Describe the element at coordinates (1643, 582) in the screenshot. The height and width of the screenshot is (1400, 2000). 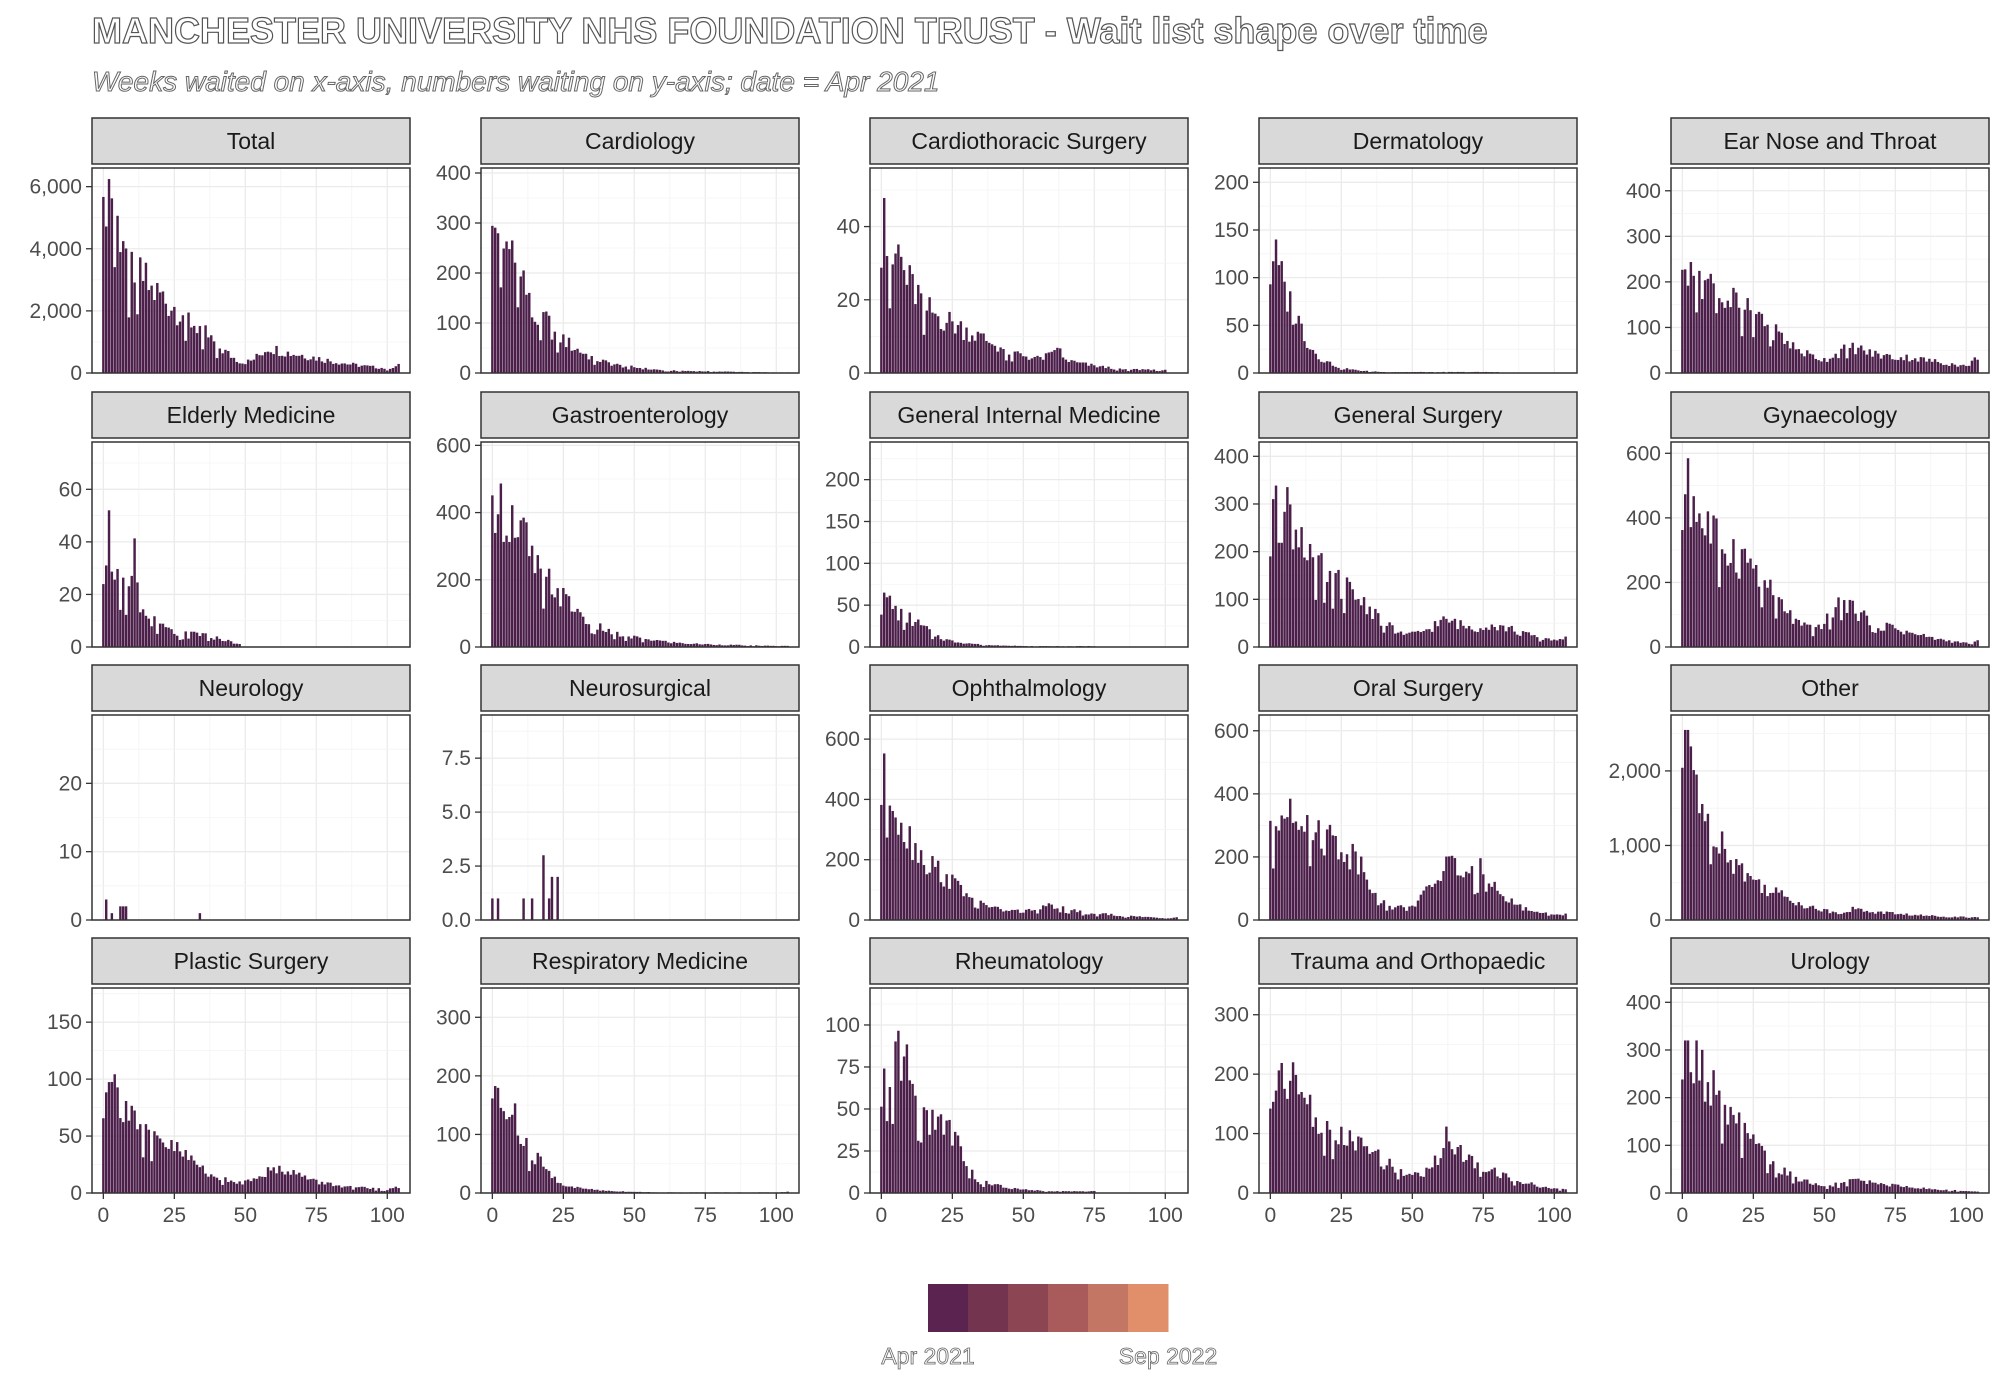
I see `y-tick-label: 200` at that location.